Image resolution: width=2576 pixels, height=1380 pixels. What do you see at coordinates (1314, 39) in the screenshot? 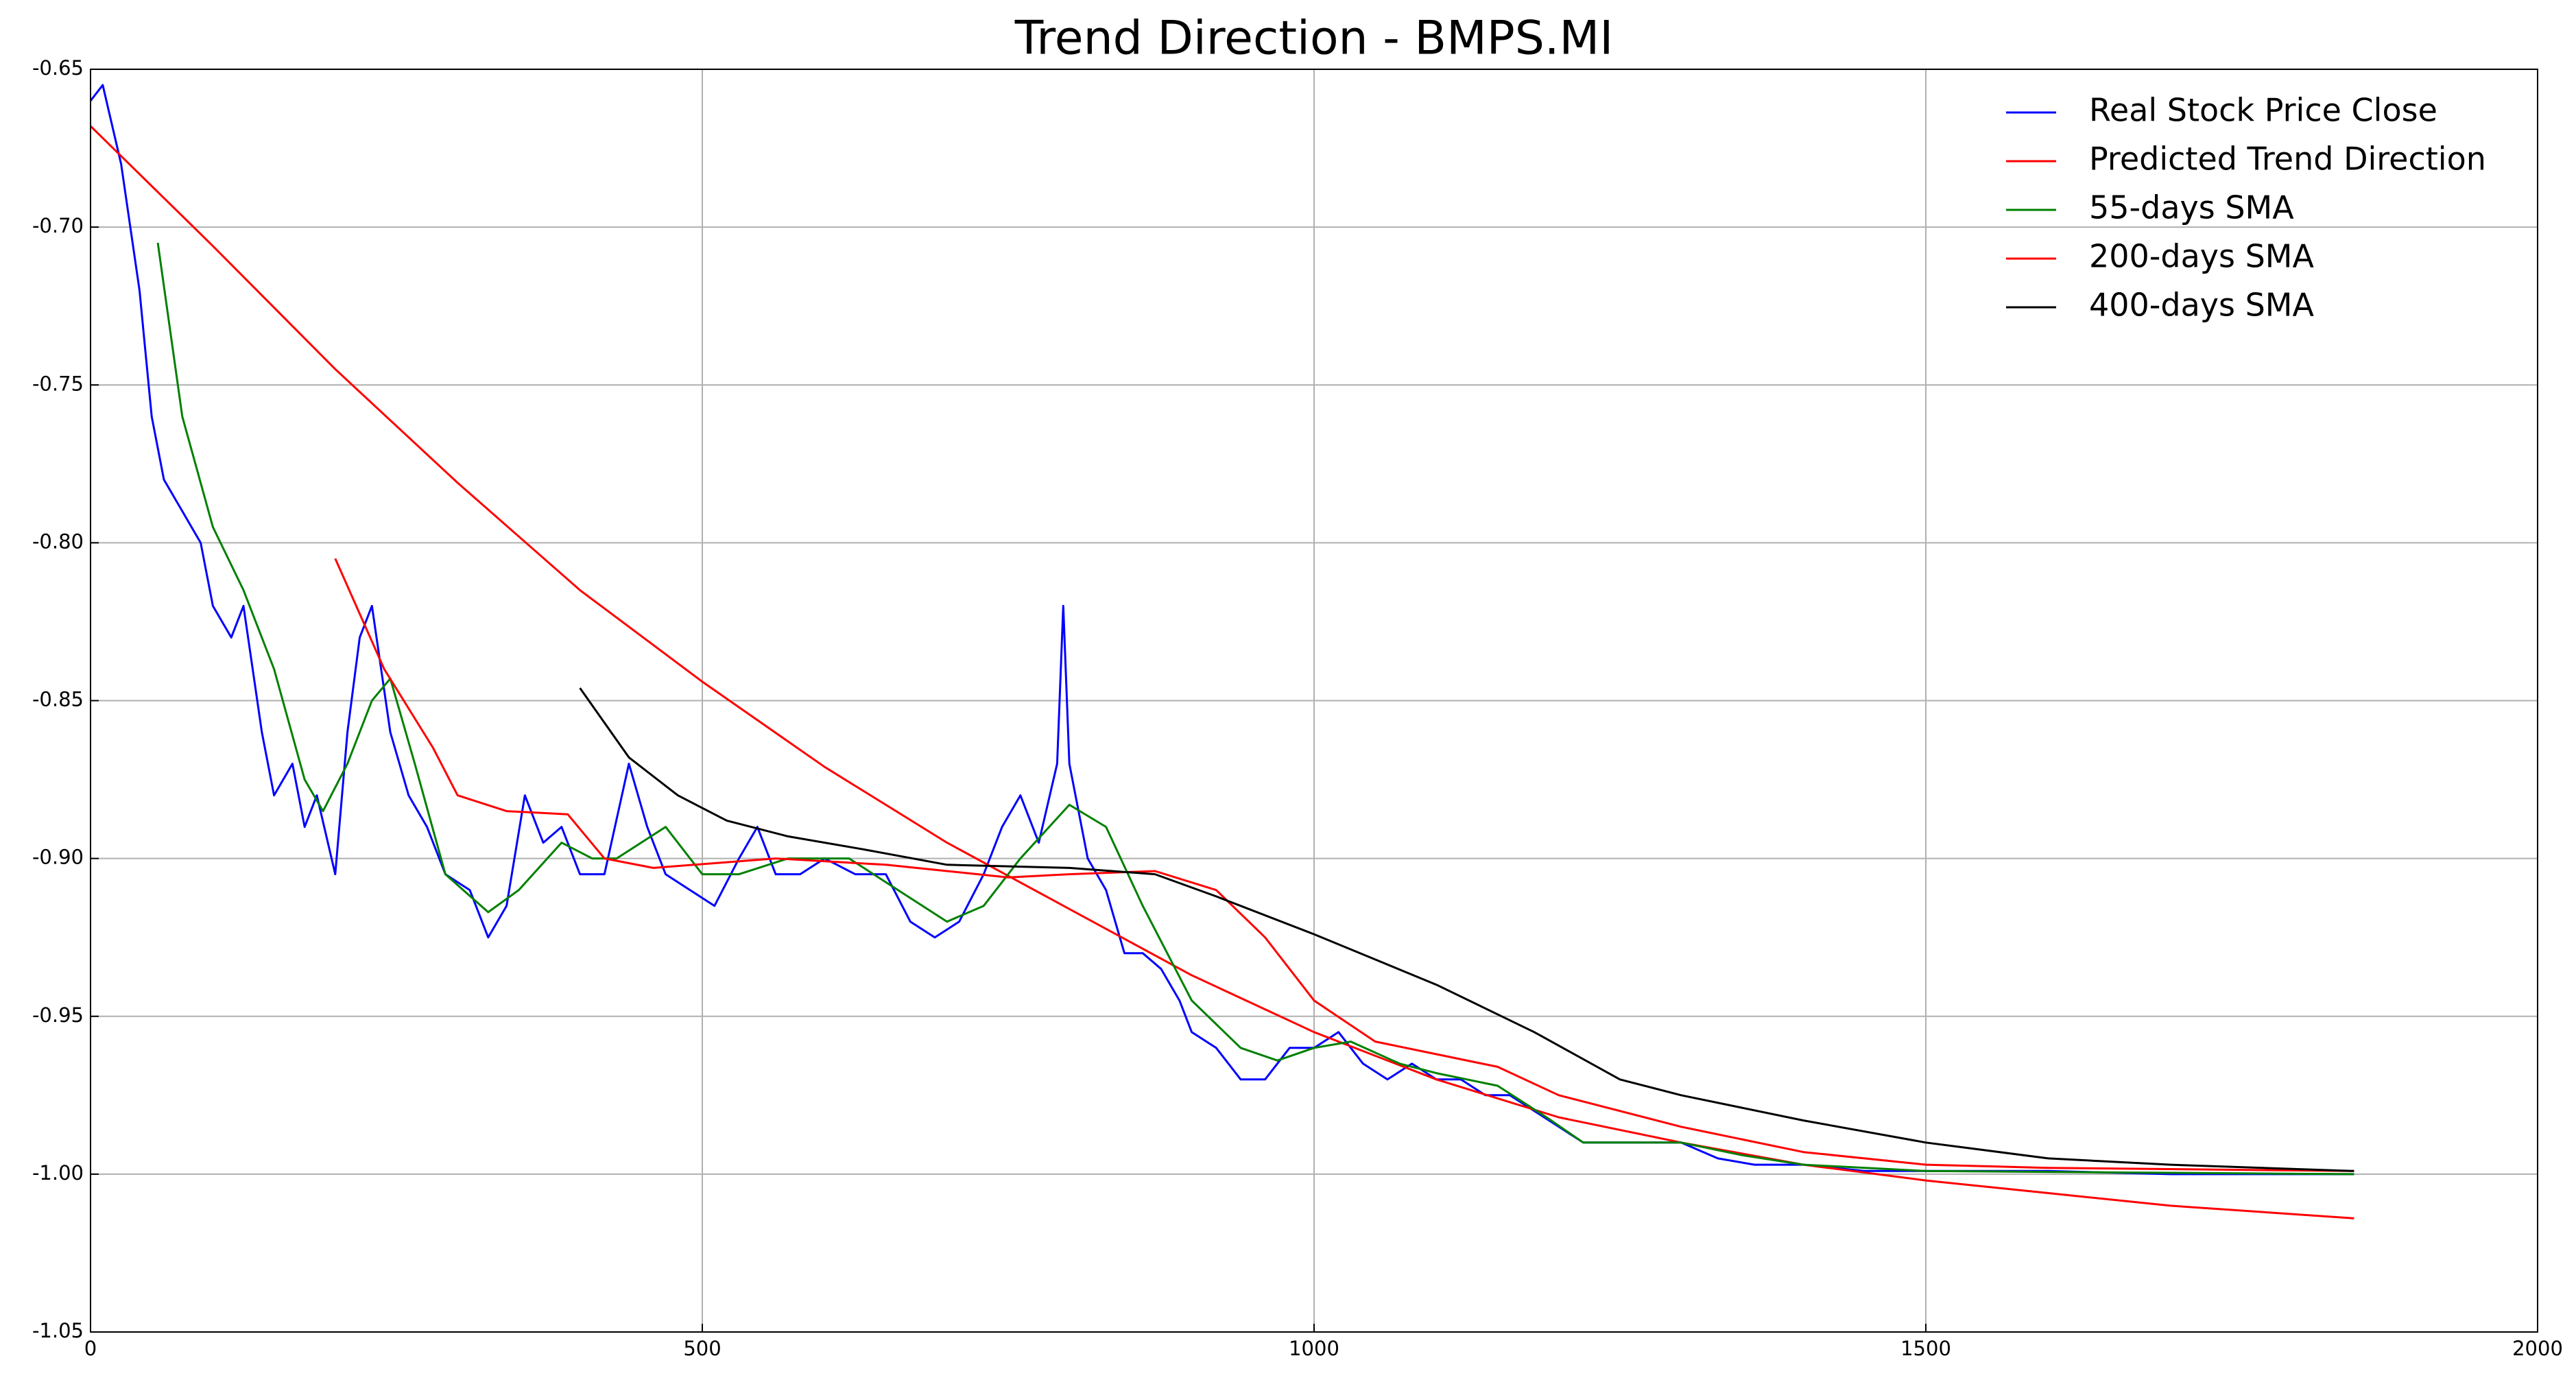
I see `chart-title: Trend Direction - BMPS.MI` at bounding box center [1314, 39].